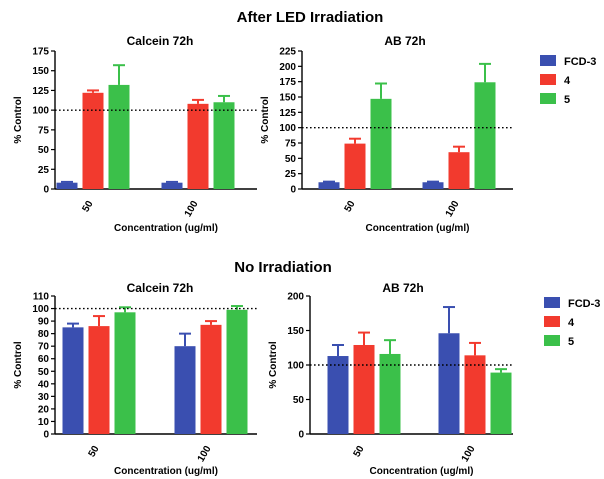 This screenshot has height=479, width=604. What do you see at coordinates (44, 384) in the screenshot?
I see `y-tick-label: 40` at bounding box center [44, 384].